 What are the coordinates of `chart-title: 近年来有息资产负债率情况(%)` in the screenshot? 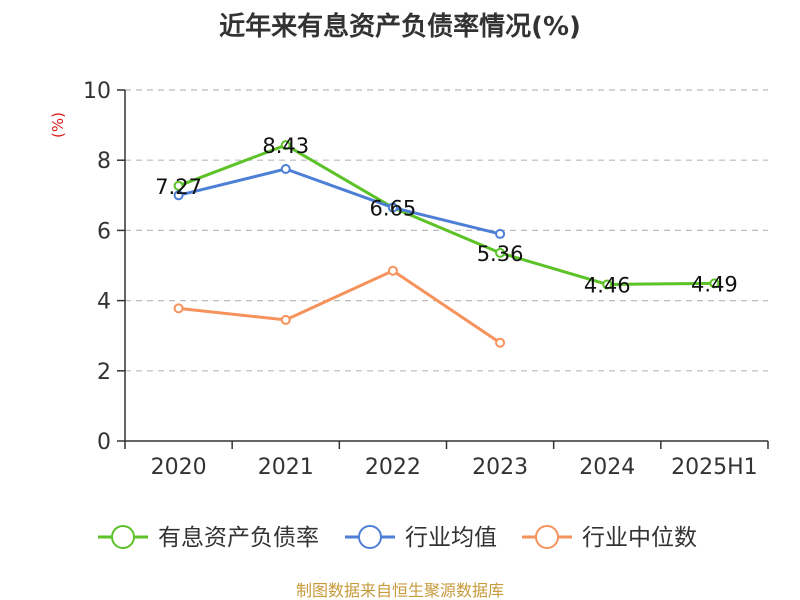 It's located at (400, 27).